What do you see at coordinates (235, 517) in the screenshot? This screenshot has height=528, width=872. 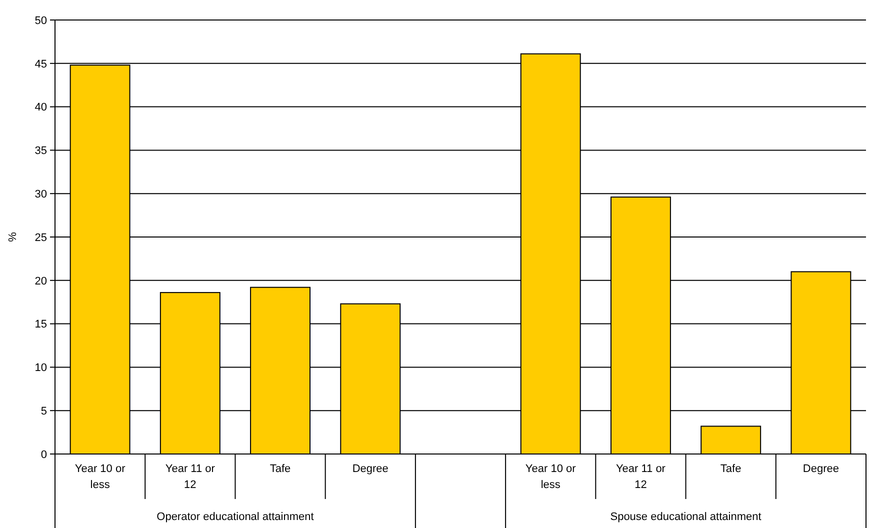 I see `text: Operator educational attainment` at bounding box center [235, 517].